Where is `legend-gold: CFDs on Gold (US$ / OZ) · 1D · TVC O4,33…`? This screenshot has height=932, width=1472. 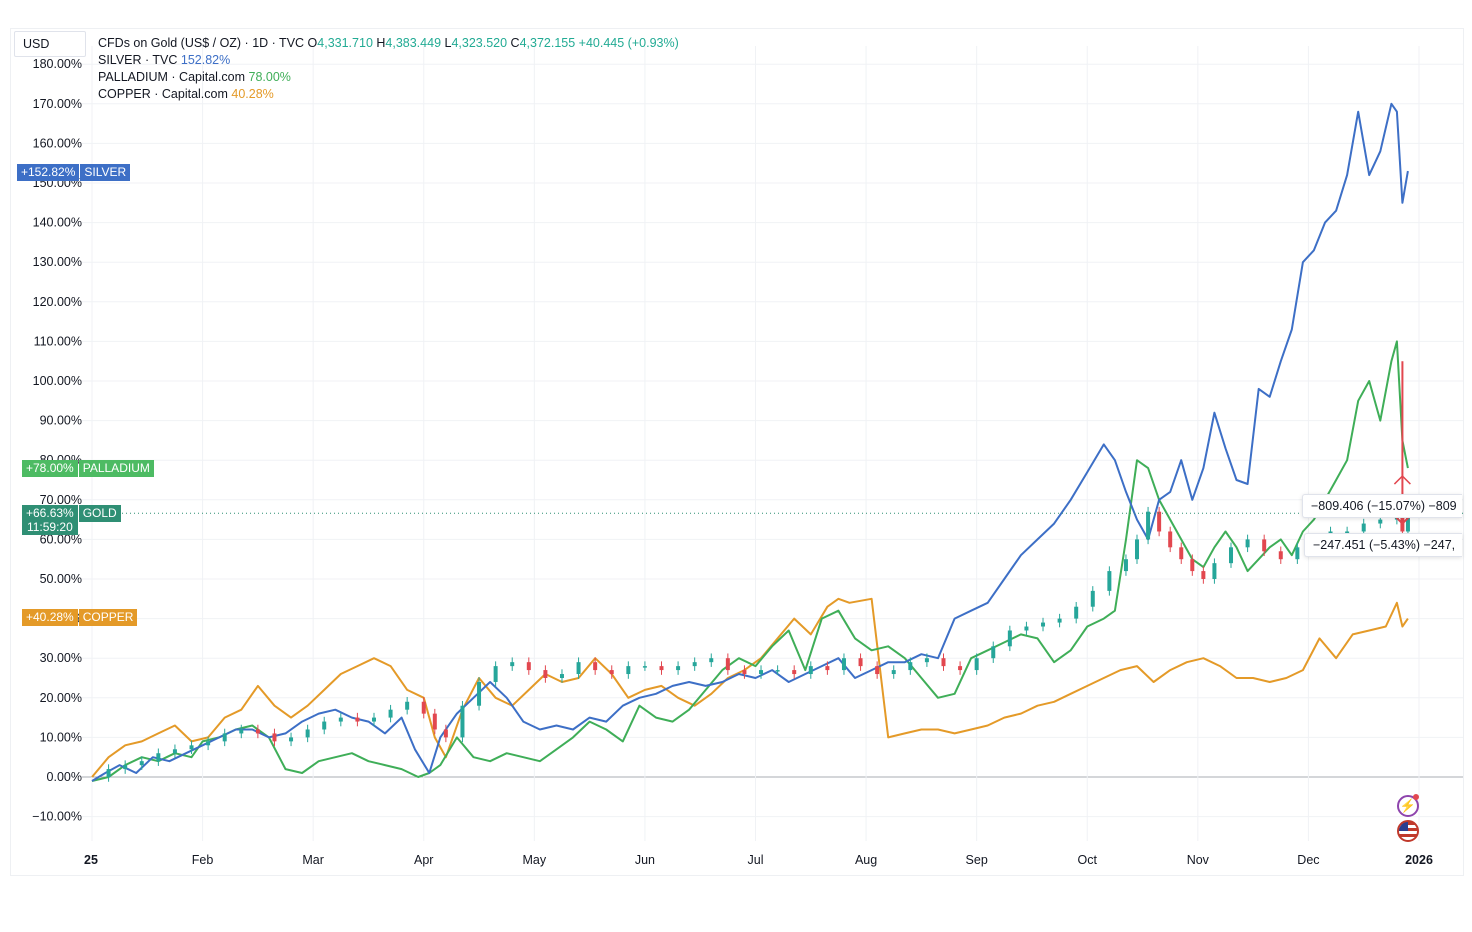 legend-gold: CFDs on Gold (US$ / OZ) · 1D · TVC O4,33… is located at coordinates (388, 43).